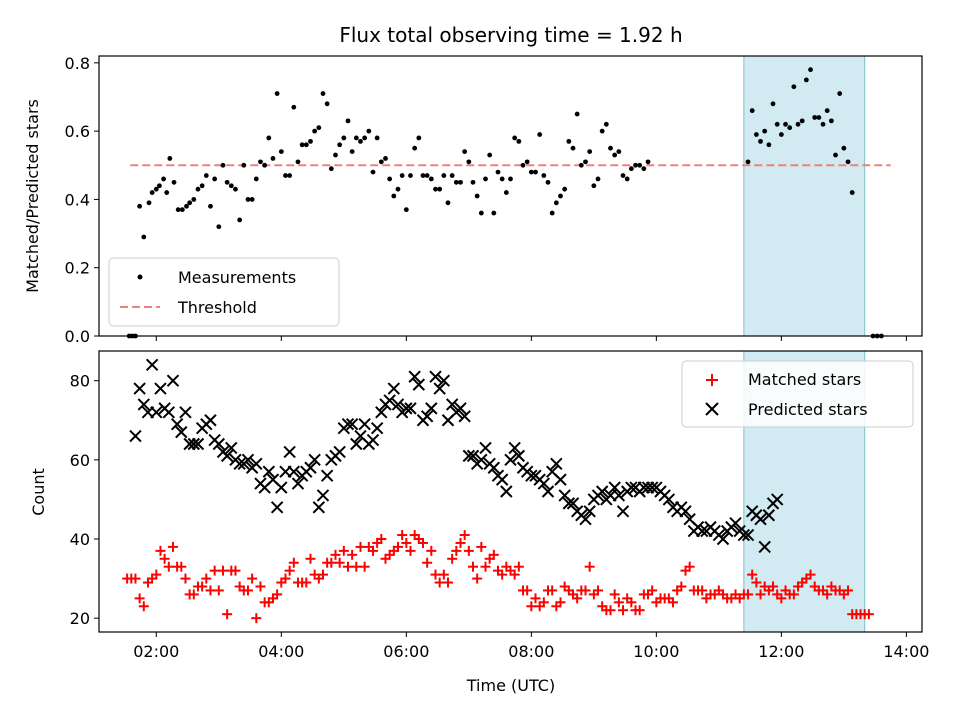 The height and width of the screenshot is (720, 960). I want to click on y-tick-label: 0.2, so click(77, 268).